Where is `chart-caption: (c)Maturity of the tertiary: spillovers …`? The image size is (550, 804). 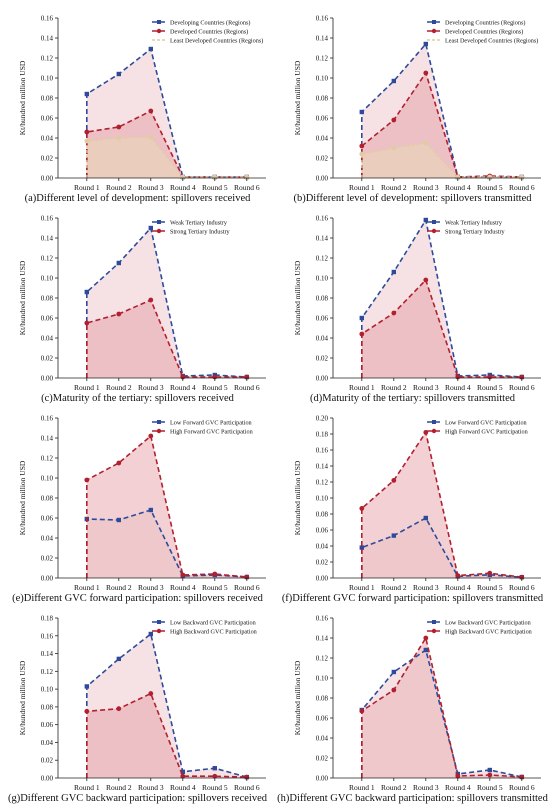
chart-caption: (c)Maturity of the tertiary: spillovers … is located at coordinates (137, 398).